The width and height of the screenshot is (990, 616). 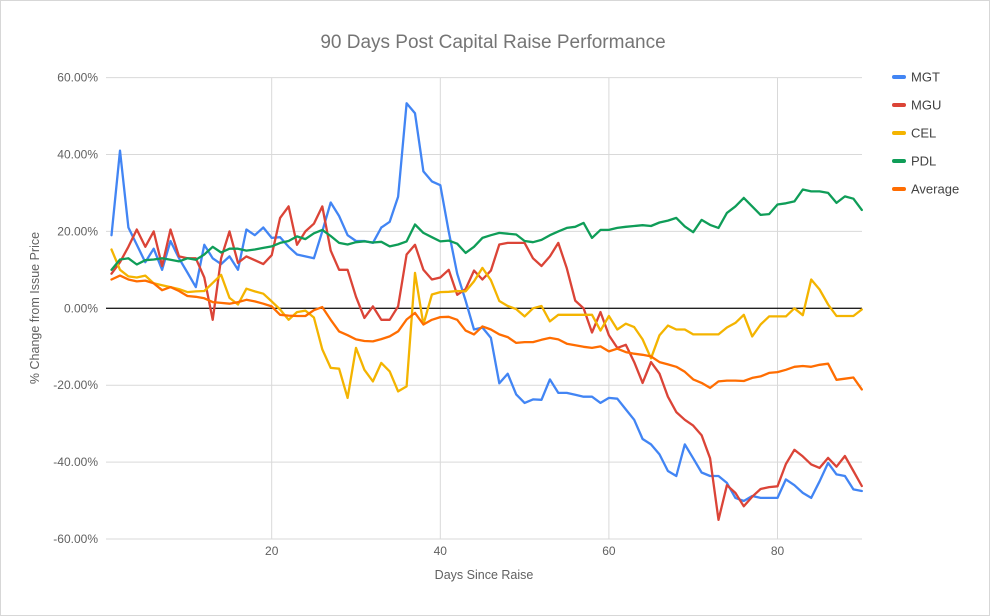 What do you see at coordinates (492, 42) in the screenshot?
I see `chart-title: 90 Days Post Capital Raise Performance` at bounding box center [492, 42].